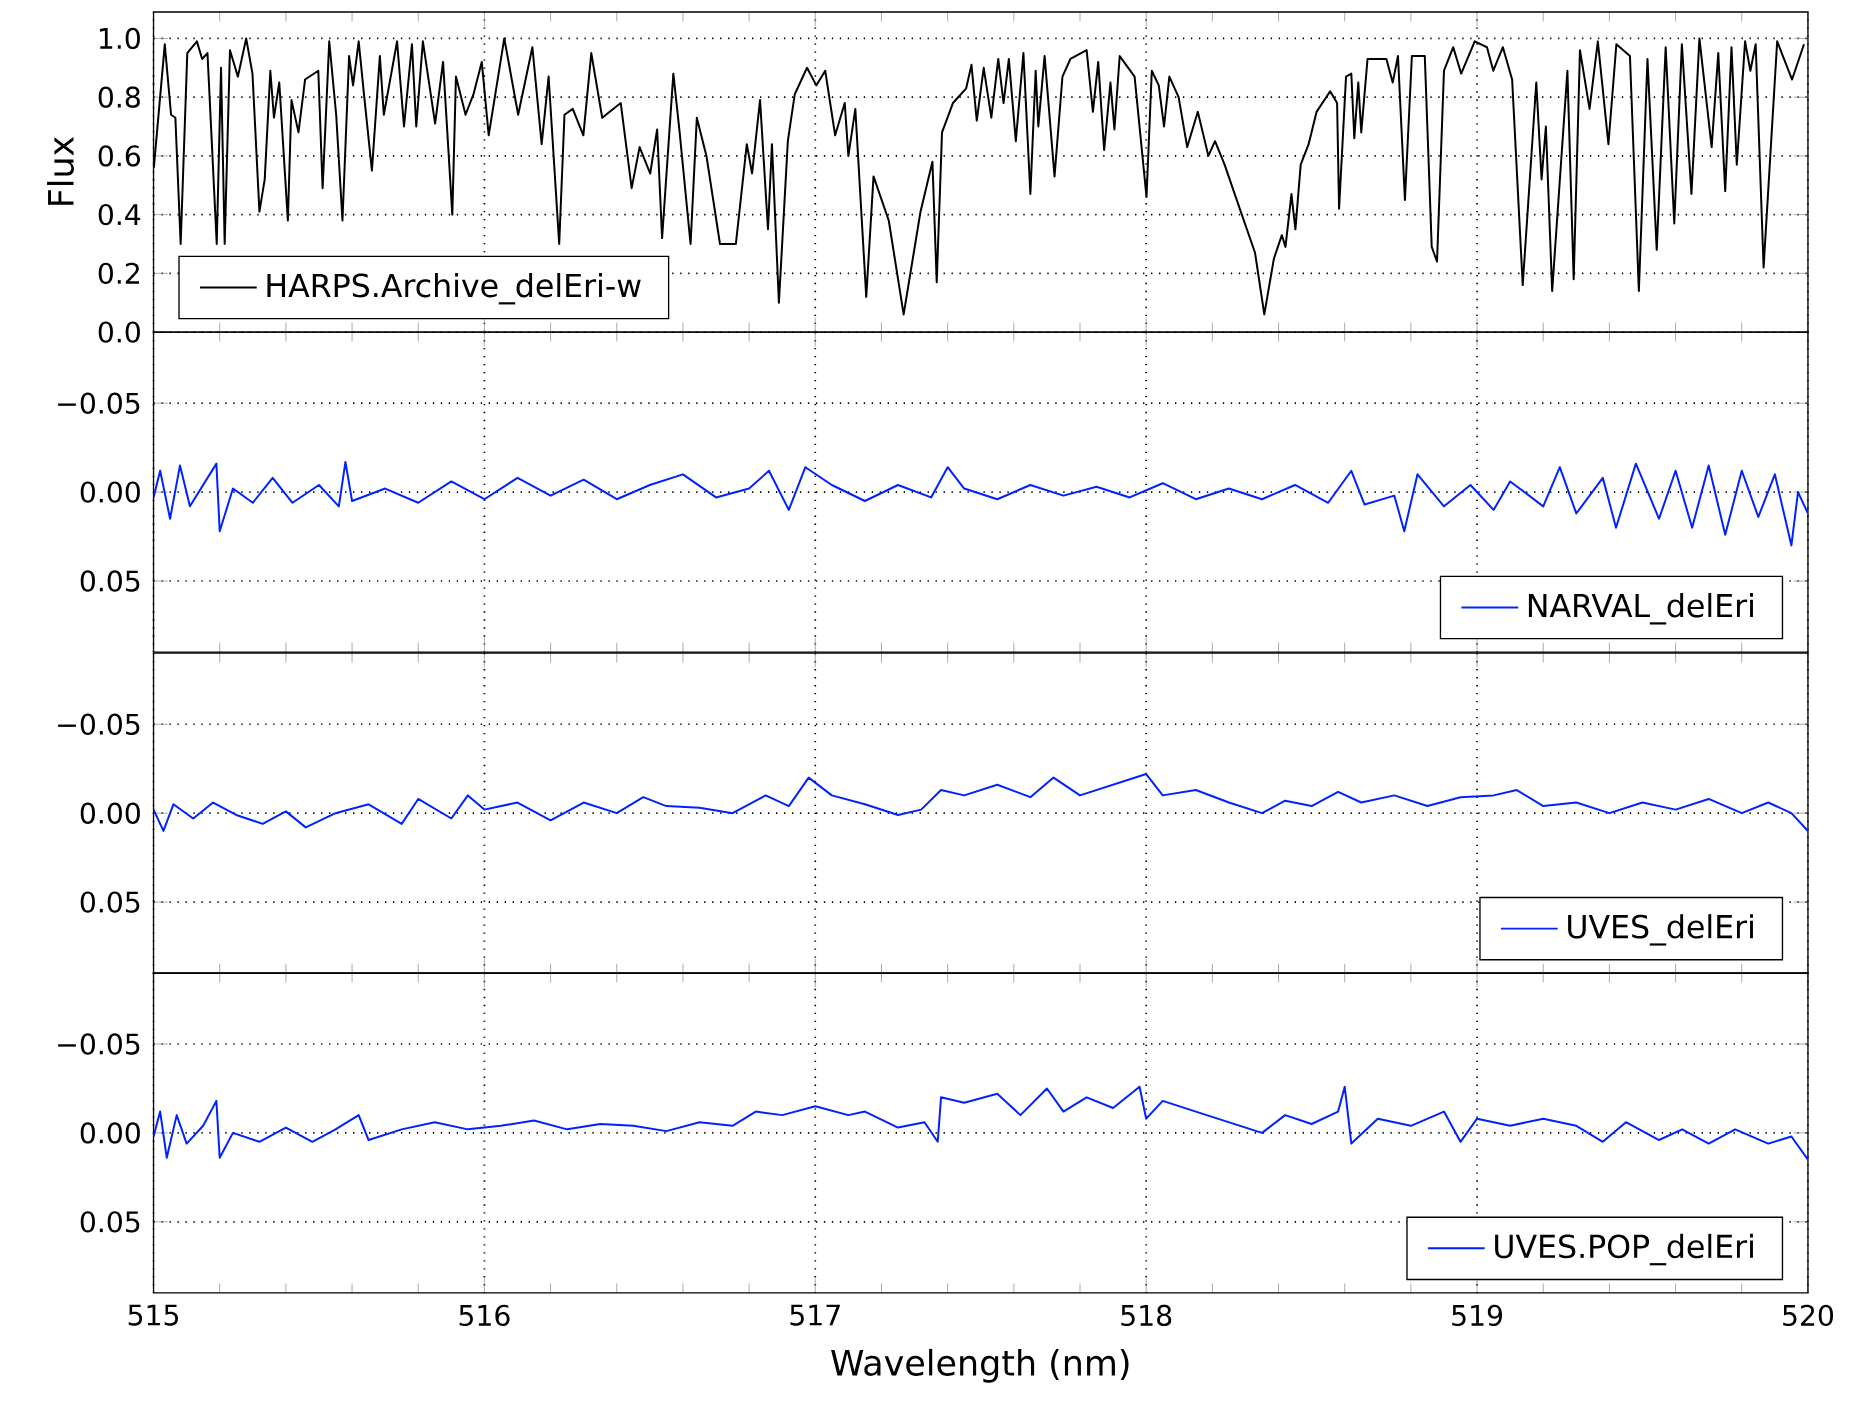  Describe the element at coordinates (815, 1315) in the screenshot. I see `x-tick-label: 517` at that location.